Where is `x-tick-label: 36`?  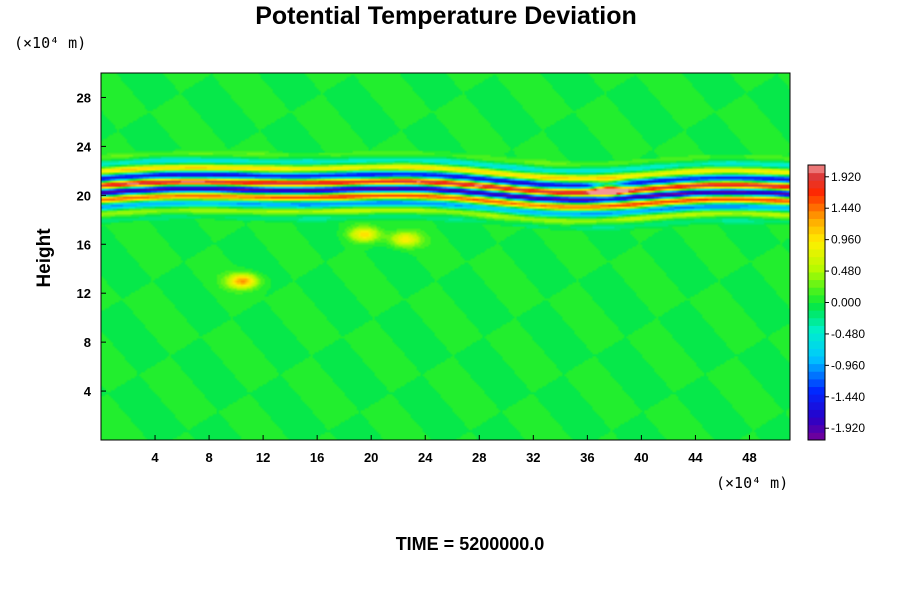 x-tick-label: 36 is located at coordinates (587, 457).